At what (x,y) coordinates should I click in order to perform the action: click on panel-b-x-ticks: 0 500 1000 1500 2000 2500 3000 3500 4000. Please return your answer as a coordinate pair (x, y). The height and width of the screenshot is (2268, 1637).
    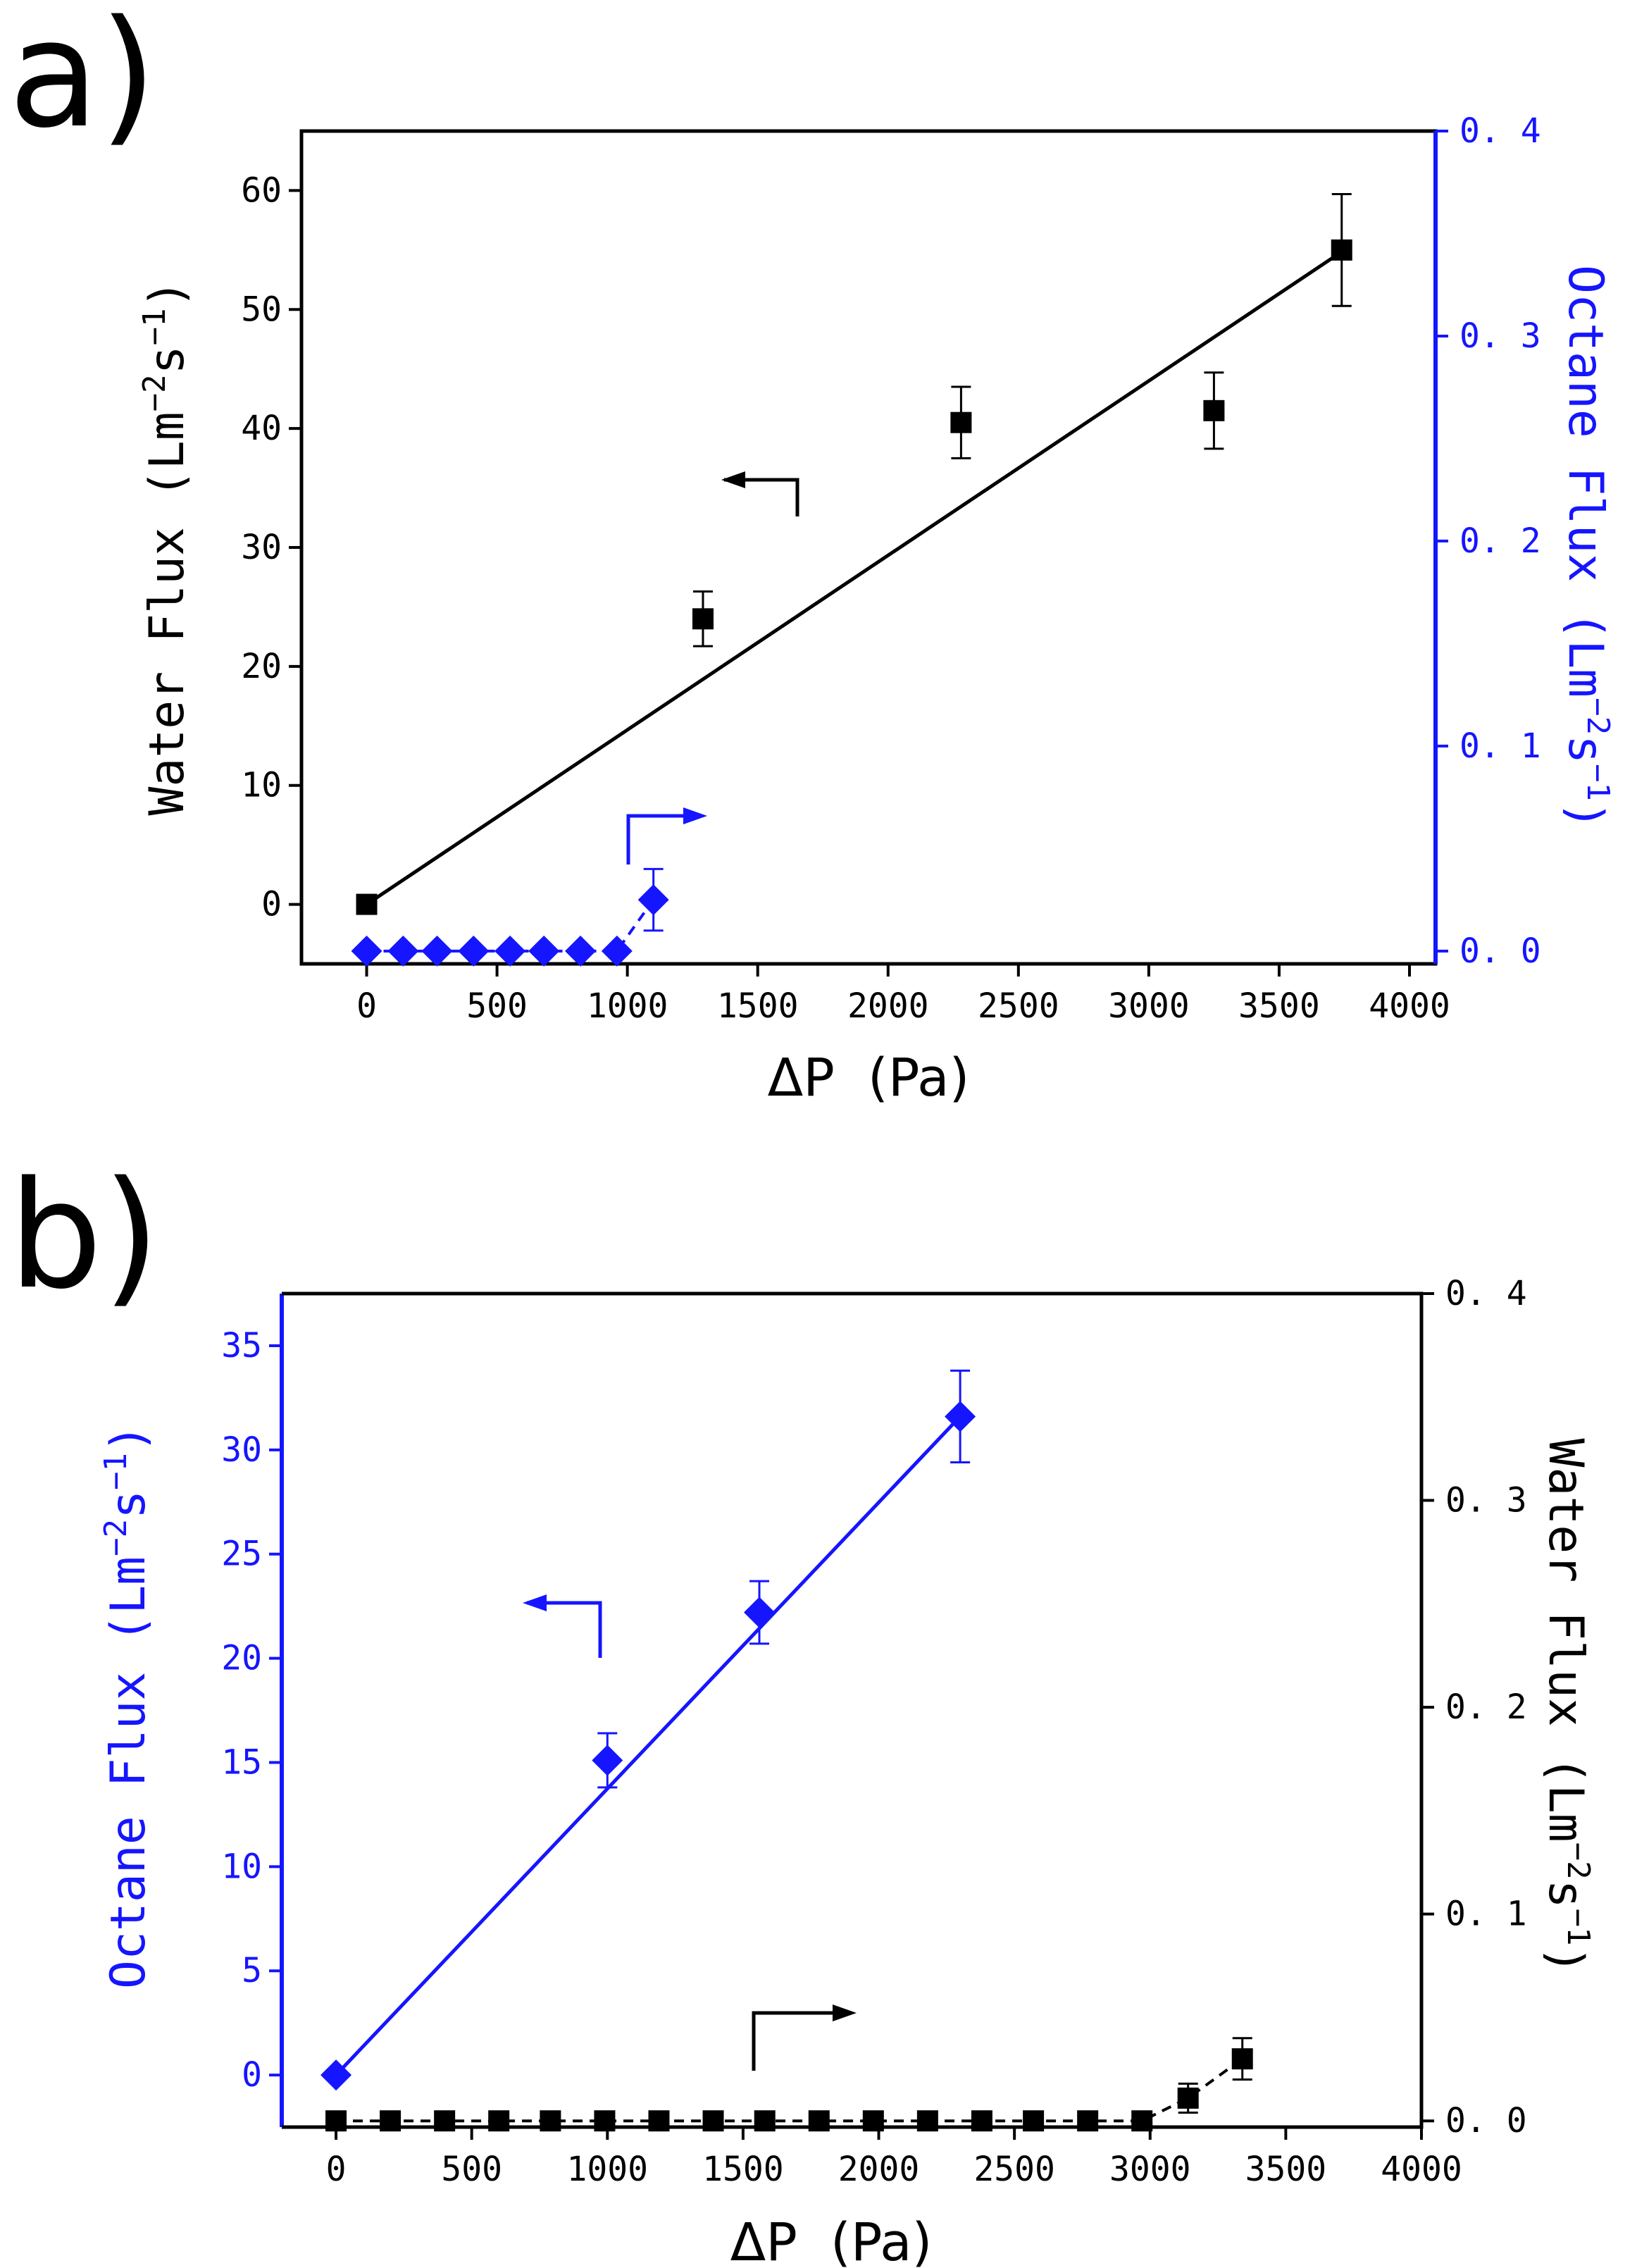
    Looking at the image, I should click on (894, 2158).